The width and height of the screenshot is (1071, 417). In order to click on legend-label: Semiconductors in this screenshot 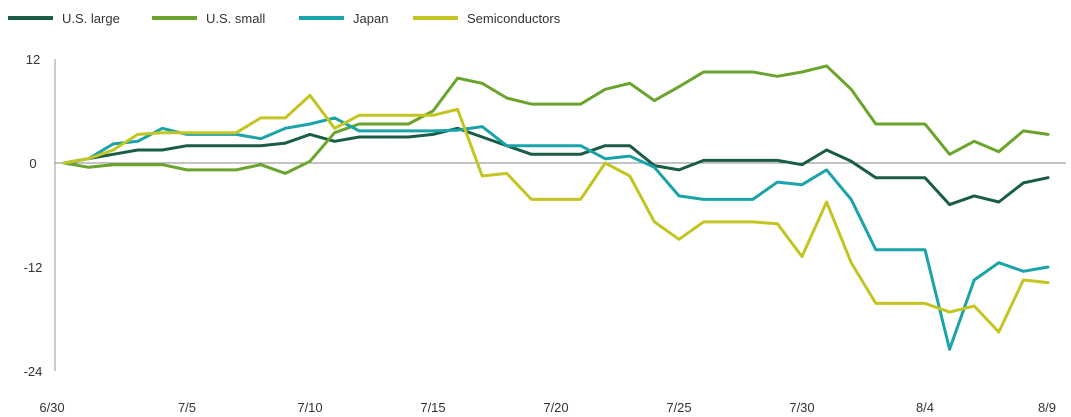, I will do `click(514, 18)`.